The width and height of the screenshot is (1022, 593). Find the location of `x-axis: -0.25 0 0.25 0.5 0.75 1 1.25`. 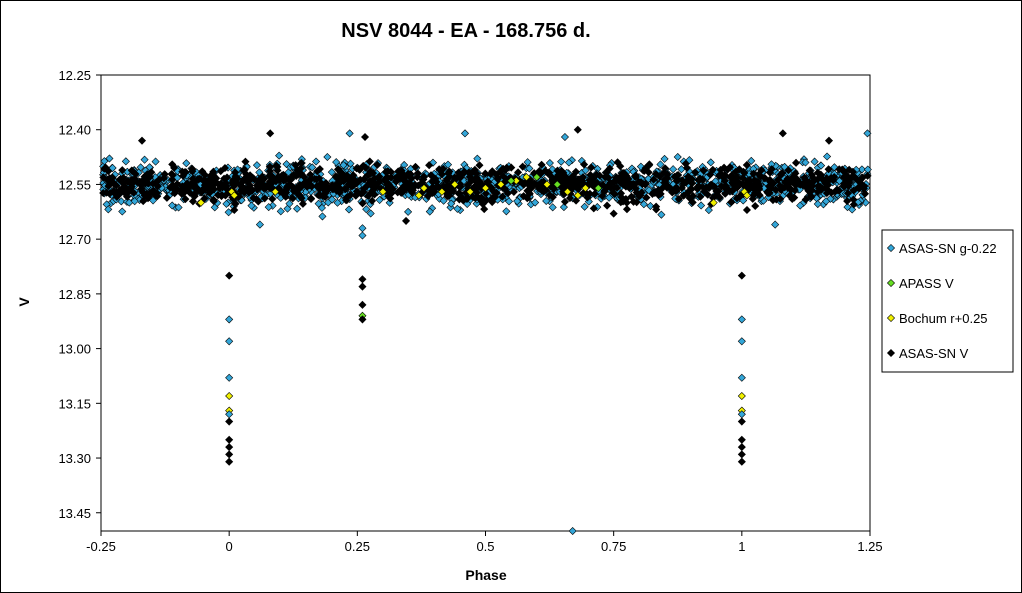

x-axis: -0.25 0 0.25 0.5 0.75 1 1.25 is located at coordinates (484, 542).